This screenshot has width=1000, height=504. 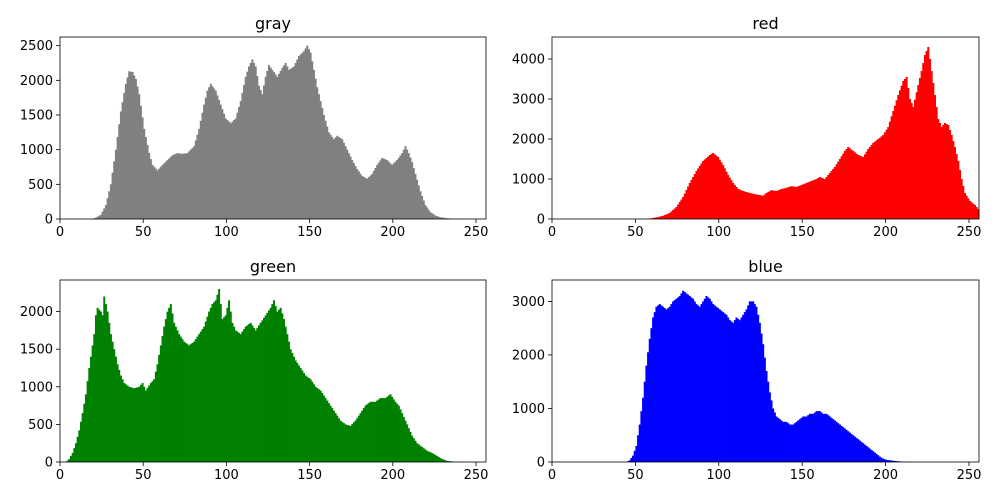 What do you see at coordinates (528, 60) in the screenshot?
I see `y-tick-label: 4000` at bounding box center [528, 60].